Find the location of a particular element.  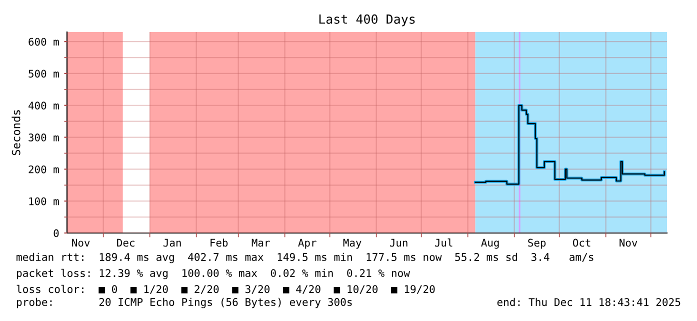

y-tick-label: 0 is located at coordinates (56, 233).